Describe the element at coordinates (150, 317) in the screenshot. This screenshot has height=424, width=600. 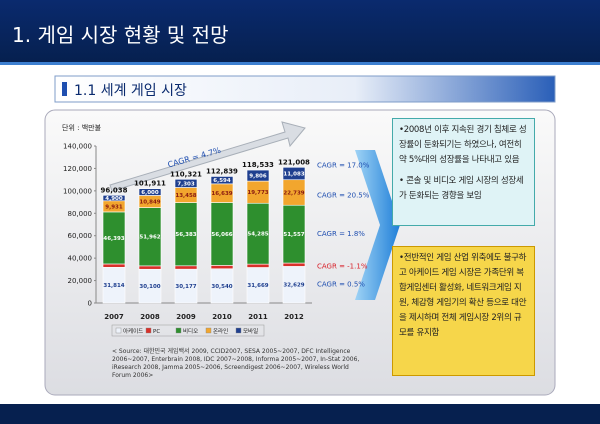
I see `x-tick-label: 2008` at that location.